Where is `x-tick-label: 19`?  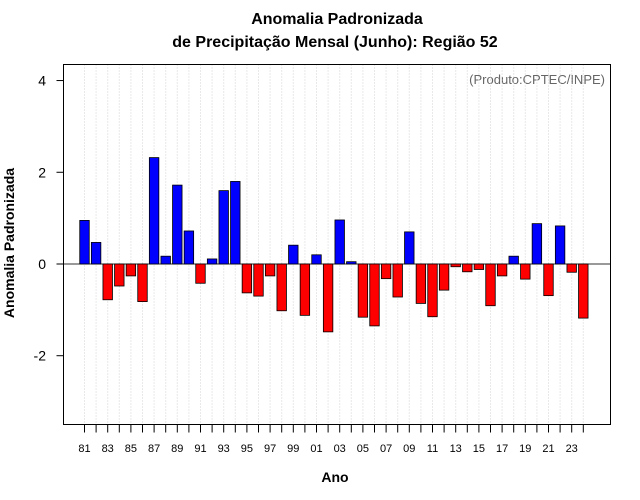 x-tick-label: 19 is located at coordinates (525, 449).